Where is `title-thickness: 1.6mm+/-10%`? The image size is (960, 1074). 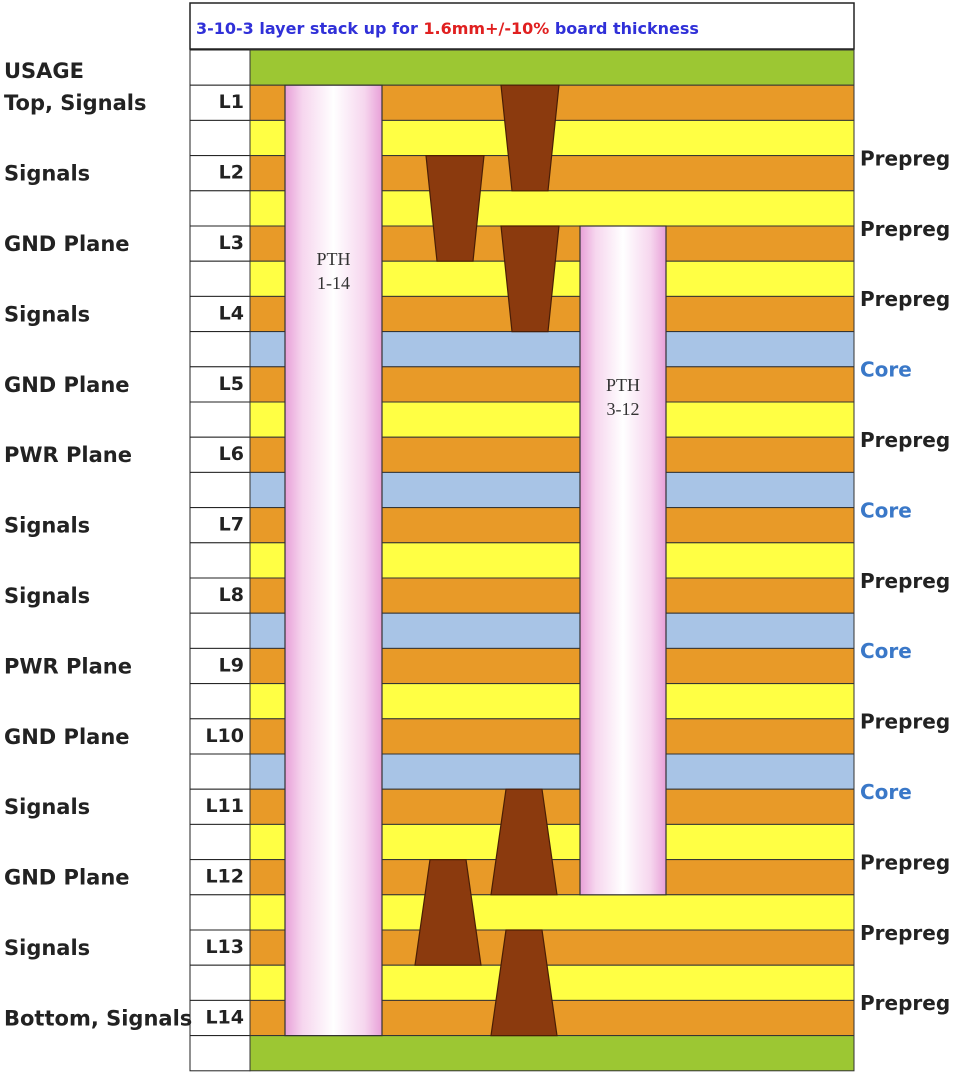 title-thickness: 1.6mm+/-10% is located at coordinates (486, 28).